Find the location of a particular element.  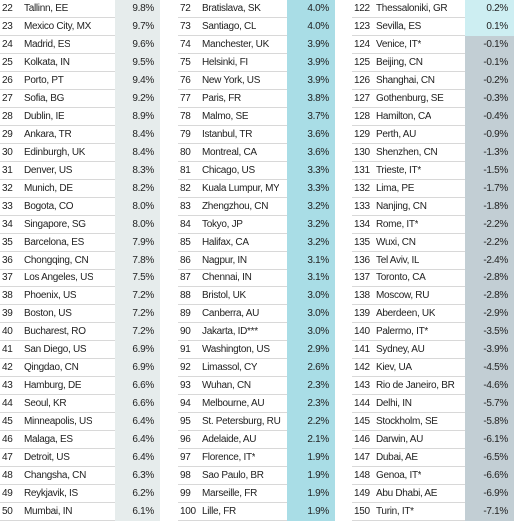

rank: 133 is located at coordinates (362, 206).